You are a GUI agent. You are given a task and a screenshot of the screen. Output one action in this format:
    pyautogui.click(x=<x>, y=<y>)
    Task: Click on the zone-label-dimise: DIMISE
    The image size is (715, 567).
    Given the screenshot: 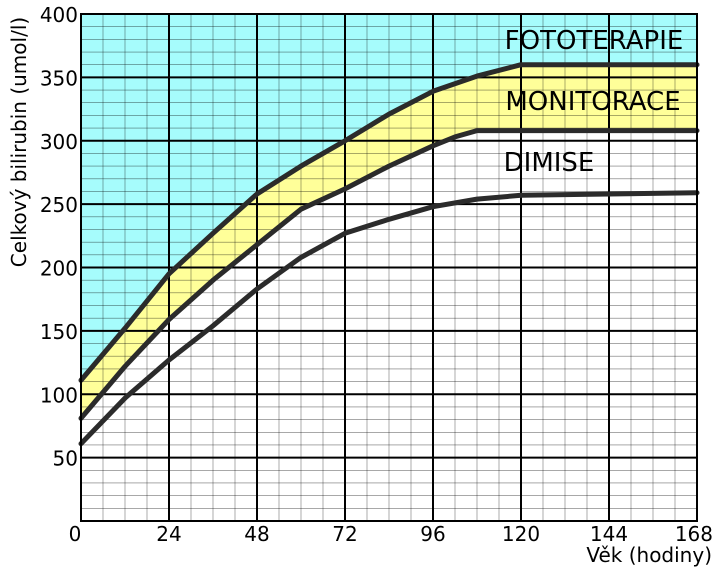 What is the action you would take?
    pyautogui.click(x=549, y=163)
    